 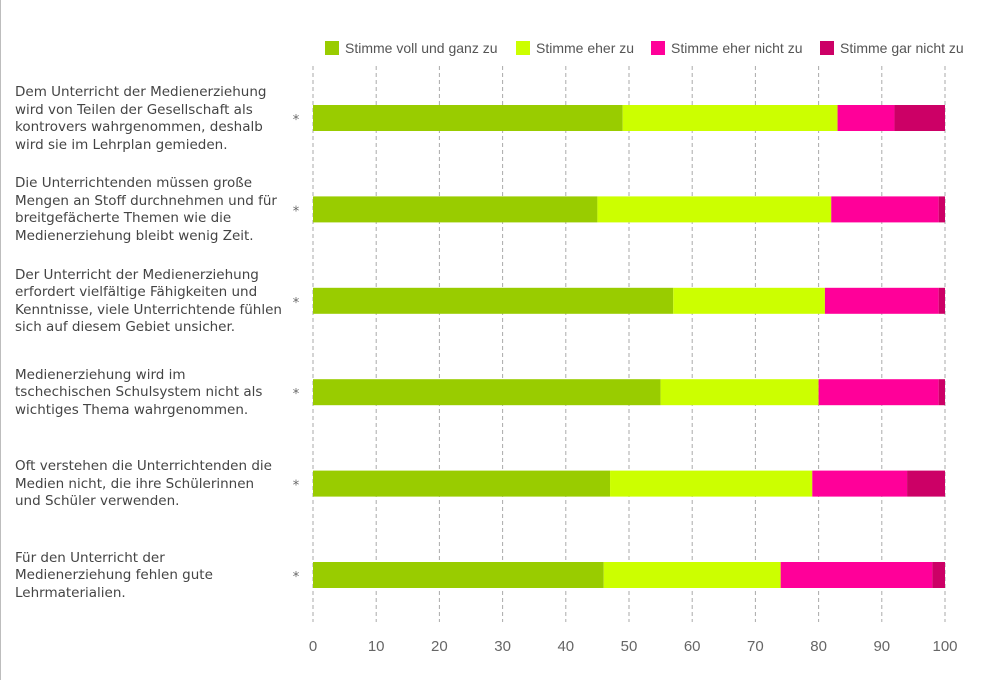 I want to click on bar-row1-series4, so click(x=919, y=118).